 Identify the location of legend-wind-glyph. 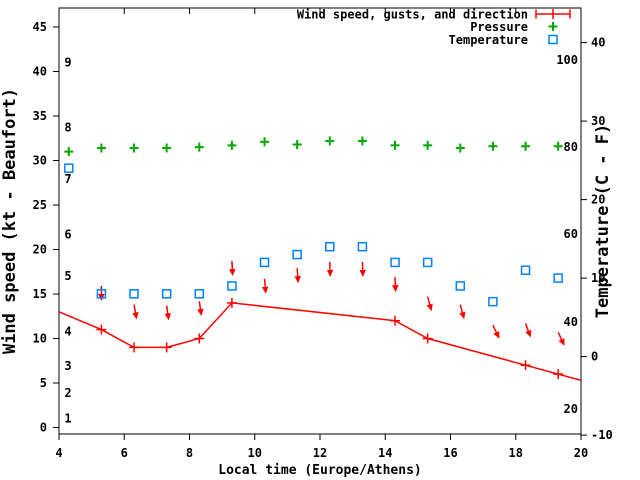
(553, 14).